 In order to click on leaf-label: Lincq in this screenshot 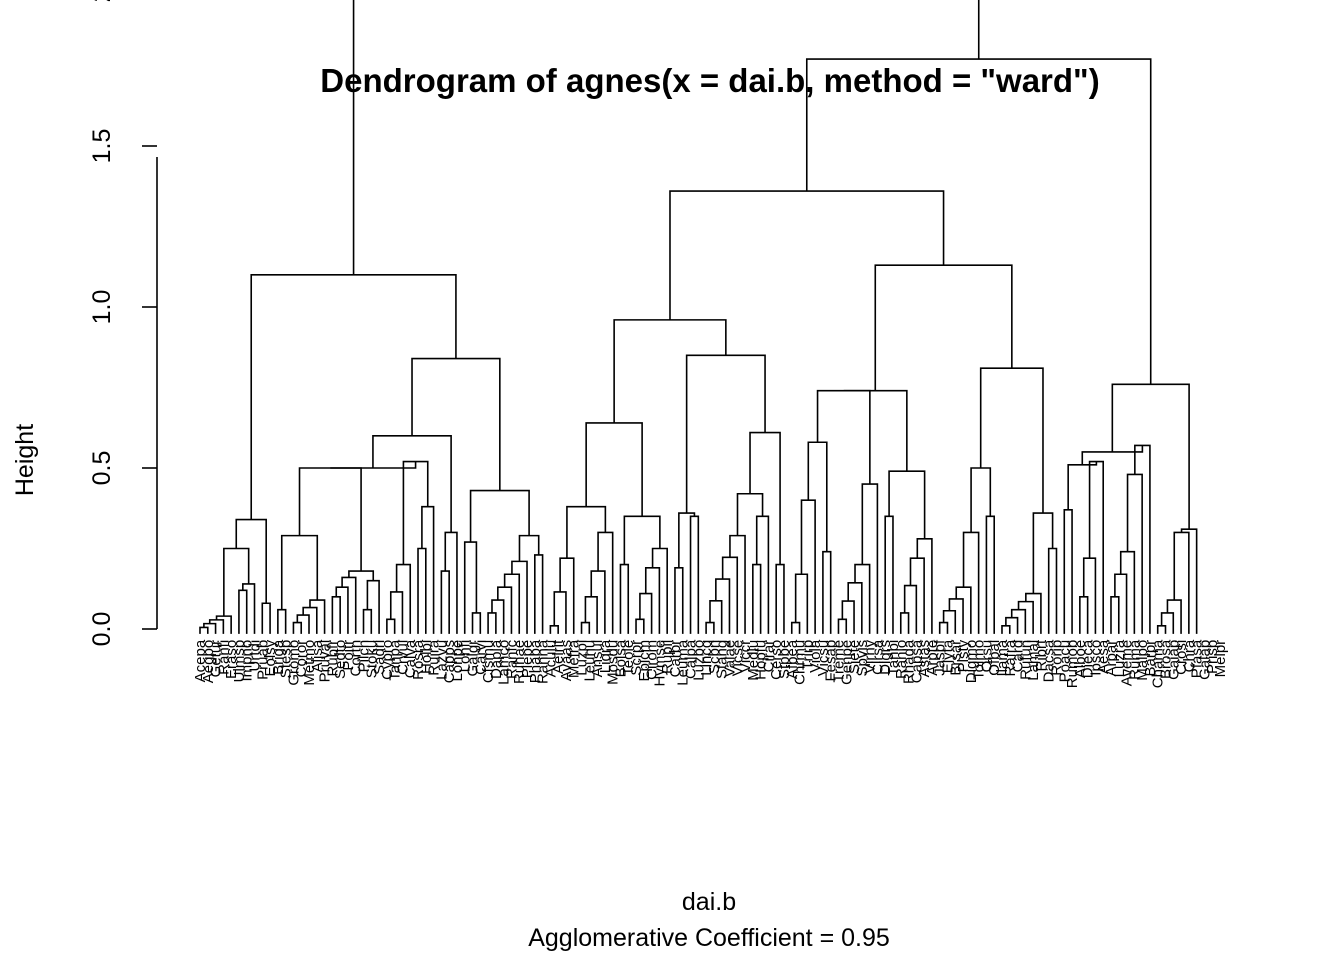, I will do `click(706, 658)`.